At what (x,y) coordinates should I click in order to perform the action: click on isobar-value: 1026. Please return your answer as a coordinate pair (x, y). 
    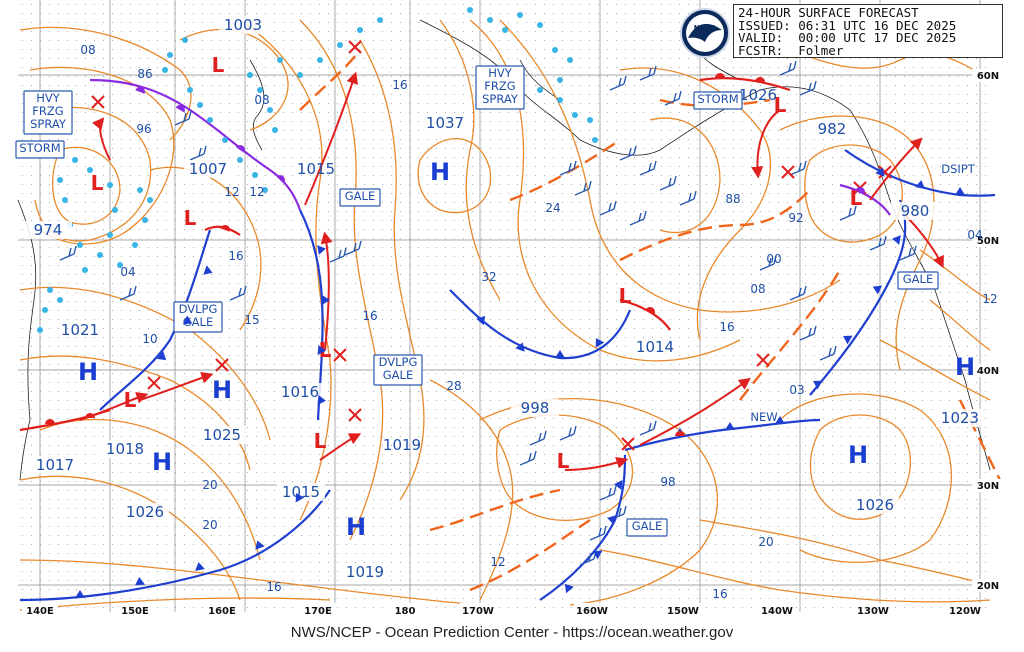
    Looking at the image, I should click on (758, 95).